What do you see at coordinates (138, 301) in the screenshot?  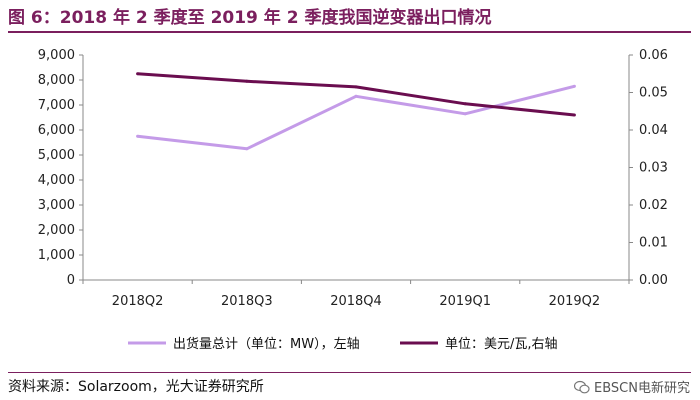 I see `x-tick-label: 2018Q2` at bounding box center [138, 301].